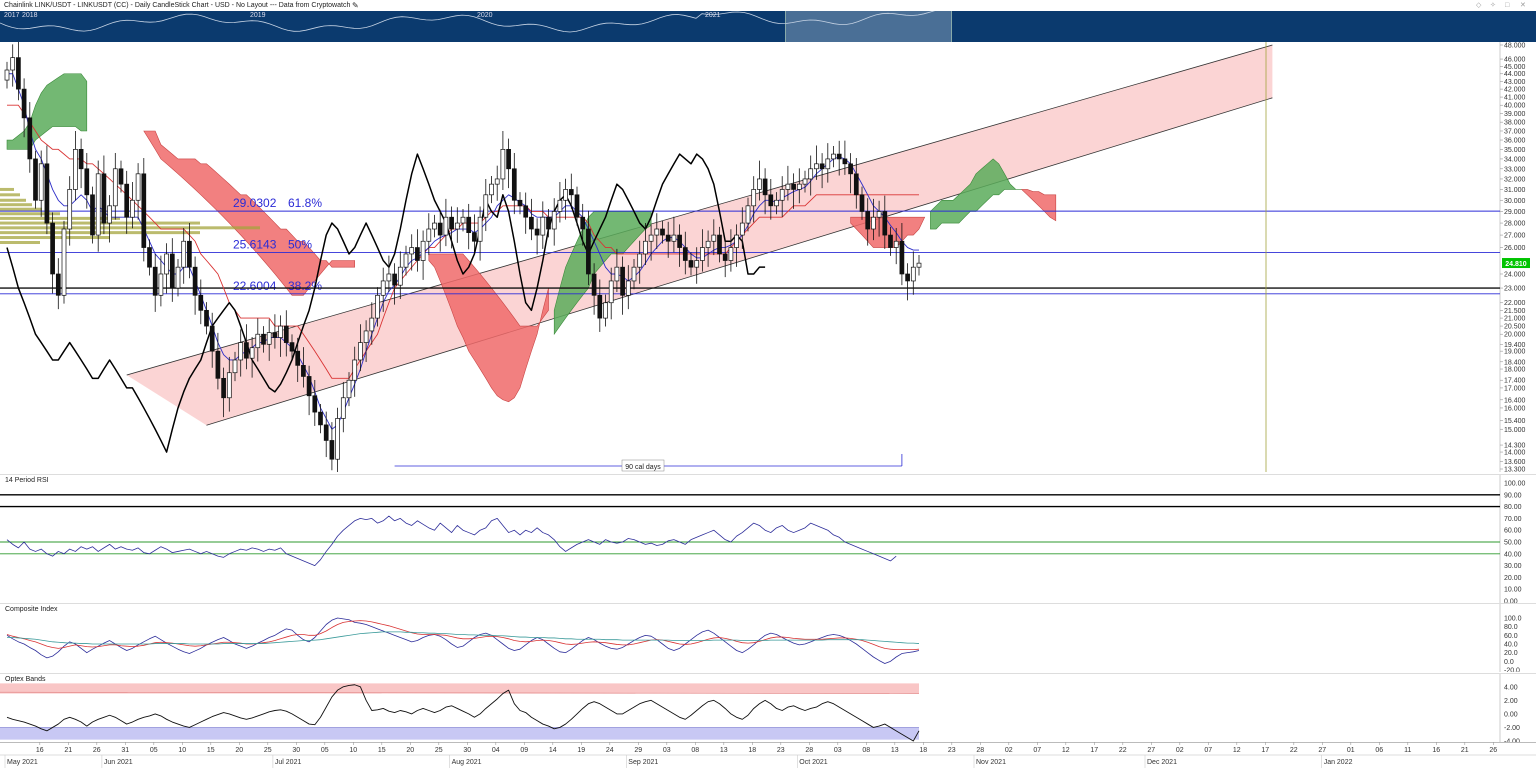 The height and width of the screenshot is (773, 1536). I want to click on time-axis-day-label: 15, so click(211, 750).